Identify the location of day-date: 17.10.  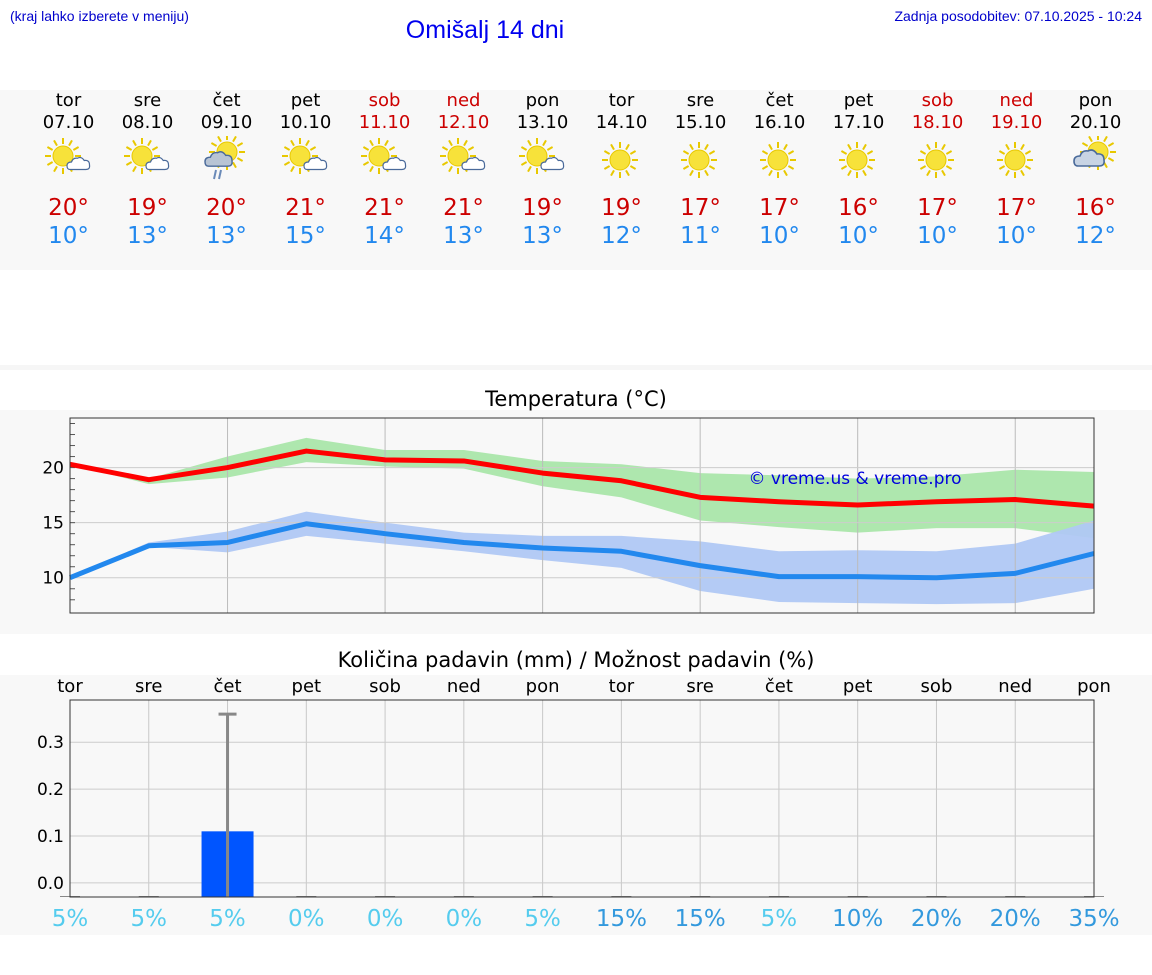
(858, 122).